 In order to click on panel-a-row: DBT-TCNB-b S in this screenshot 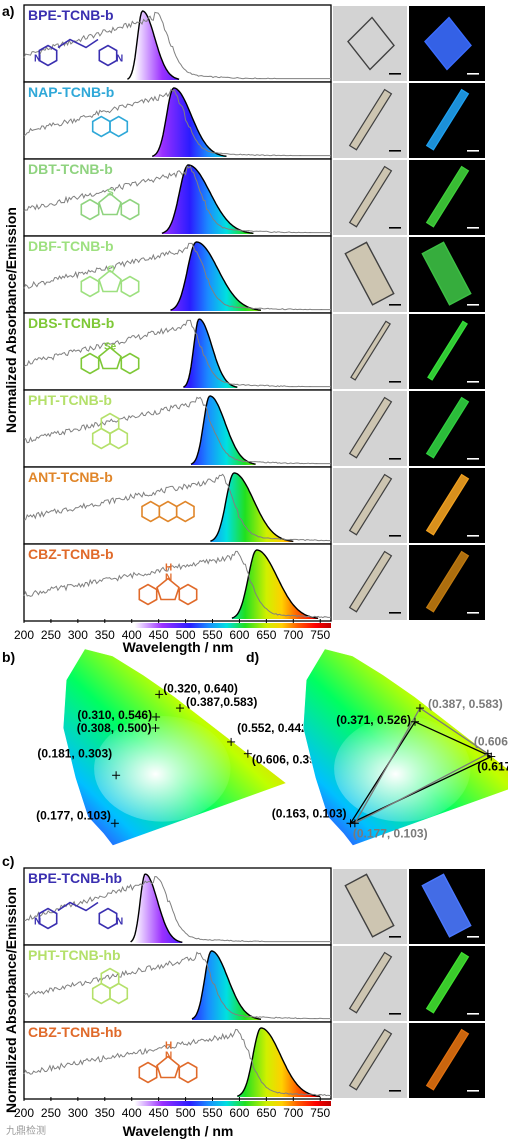, I will do `click(254, 197)`.